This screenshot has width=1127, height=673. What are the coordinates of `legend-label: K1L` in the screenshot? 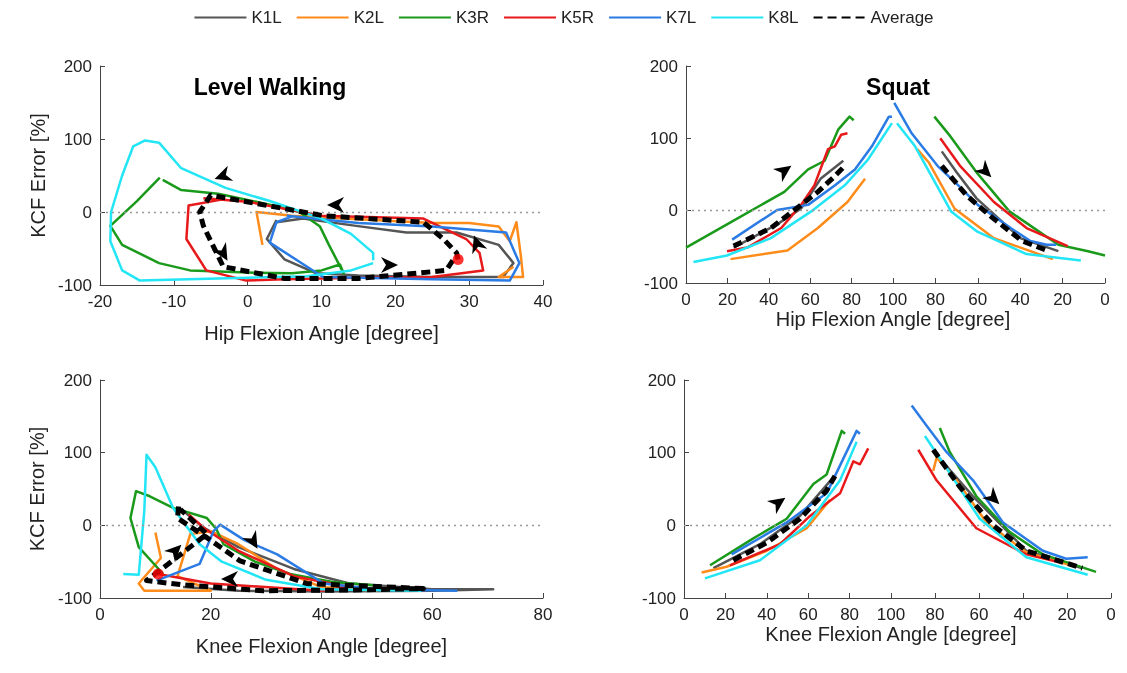 It's located at (266, 17).